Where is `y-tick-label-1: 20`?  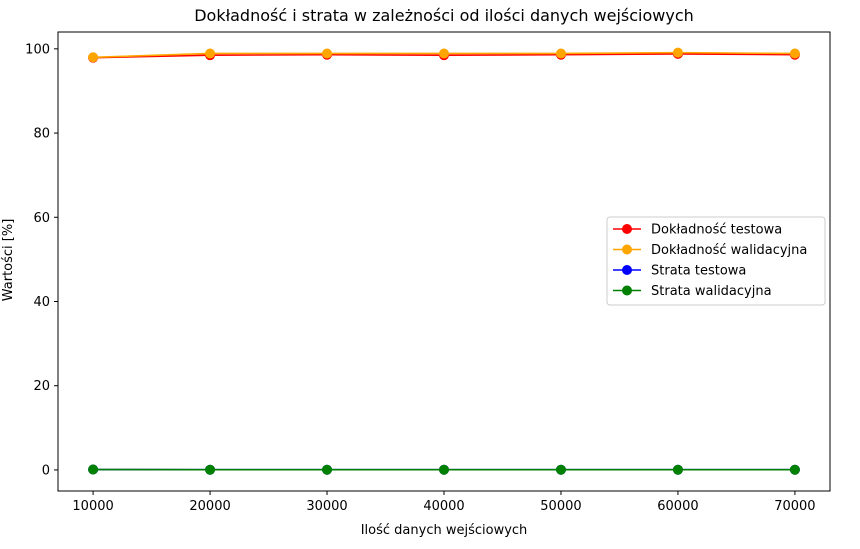
y-tick-label-1: 20 is located at coordinates (41, 386).